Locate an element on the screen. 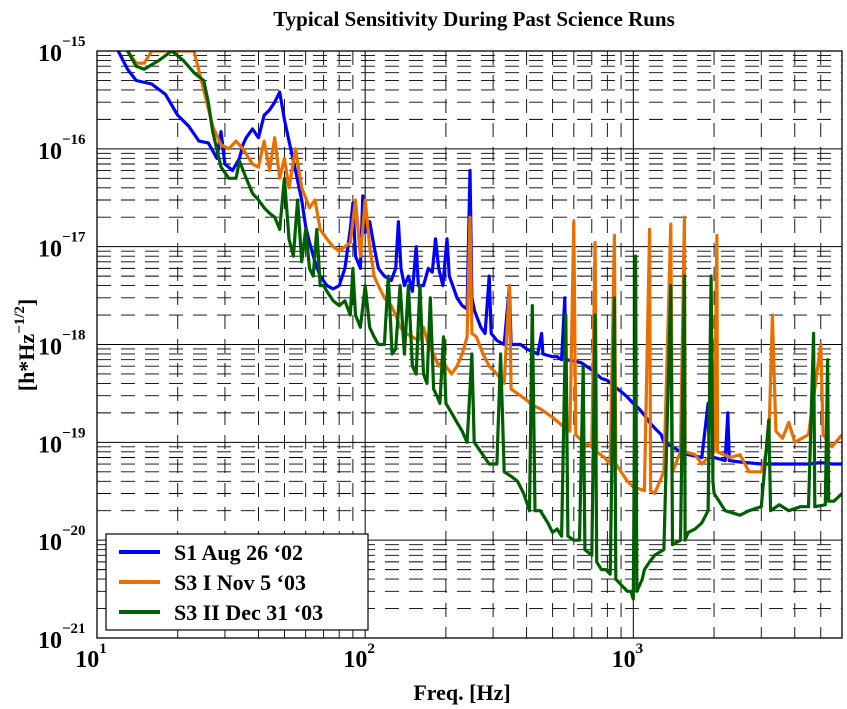 This screenshot has width=847, height=709. y-tick-exp: −16 is located at coordinates (74, 140).